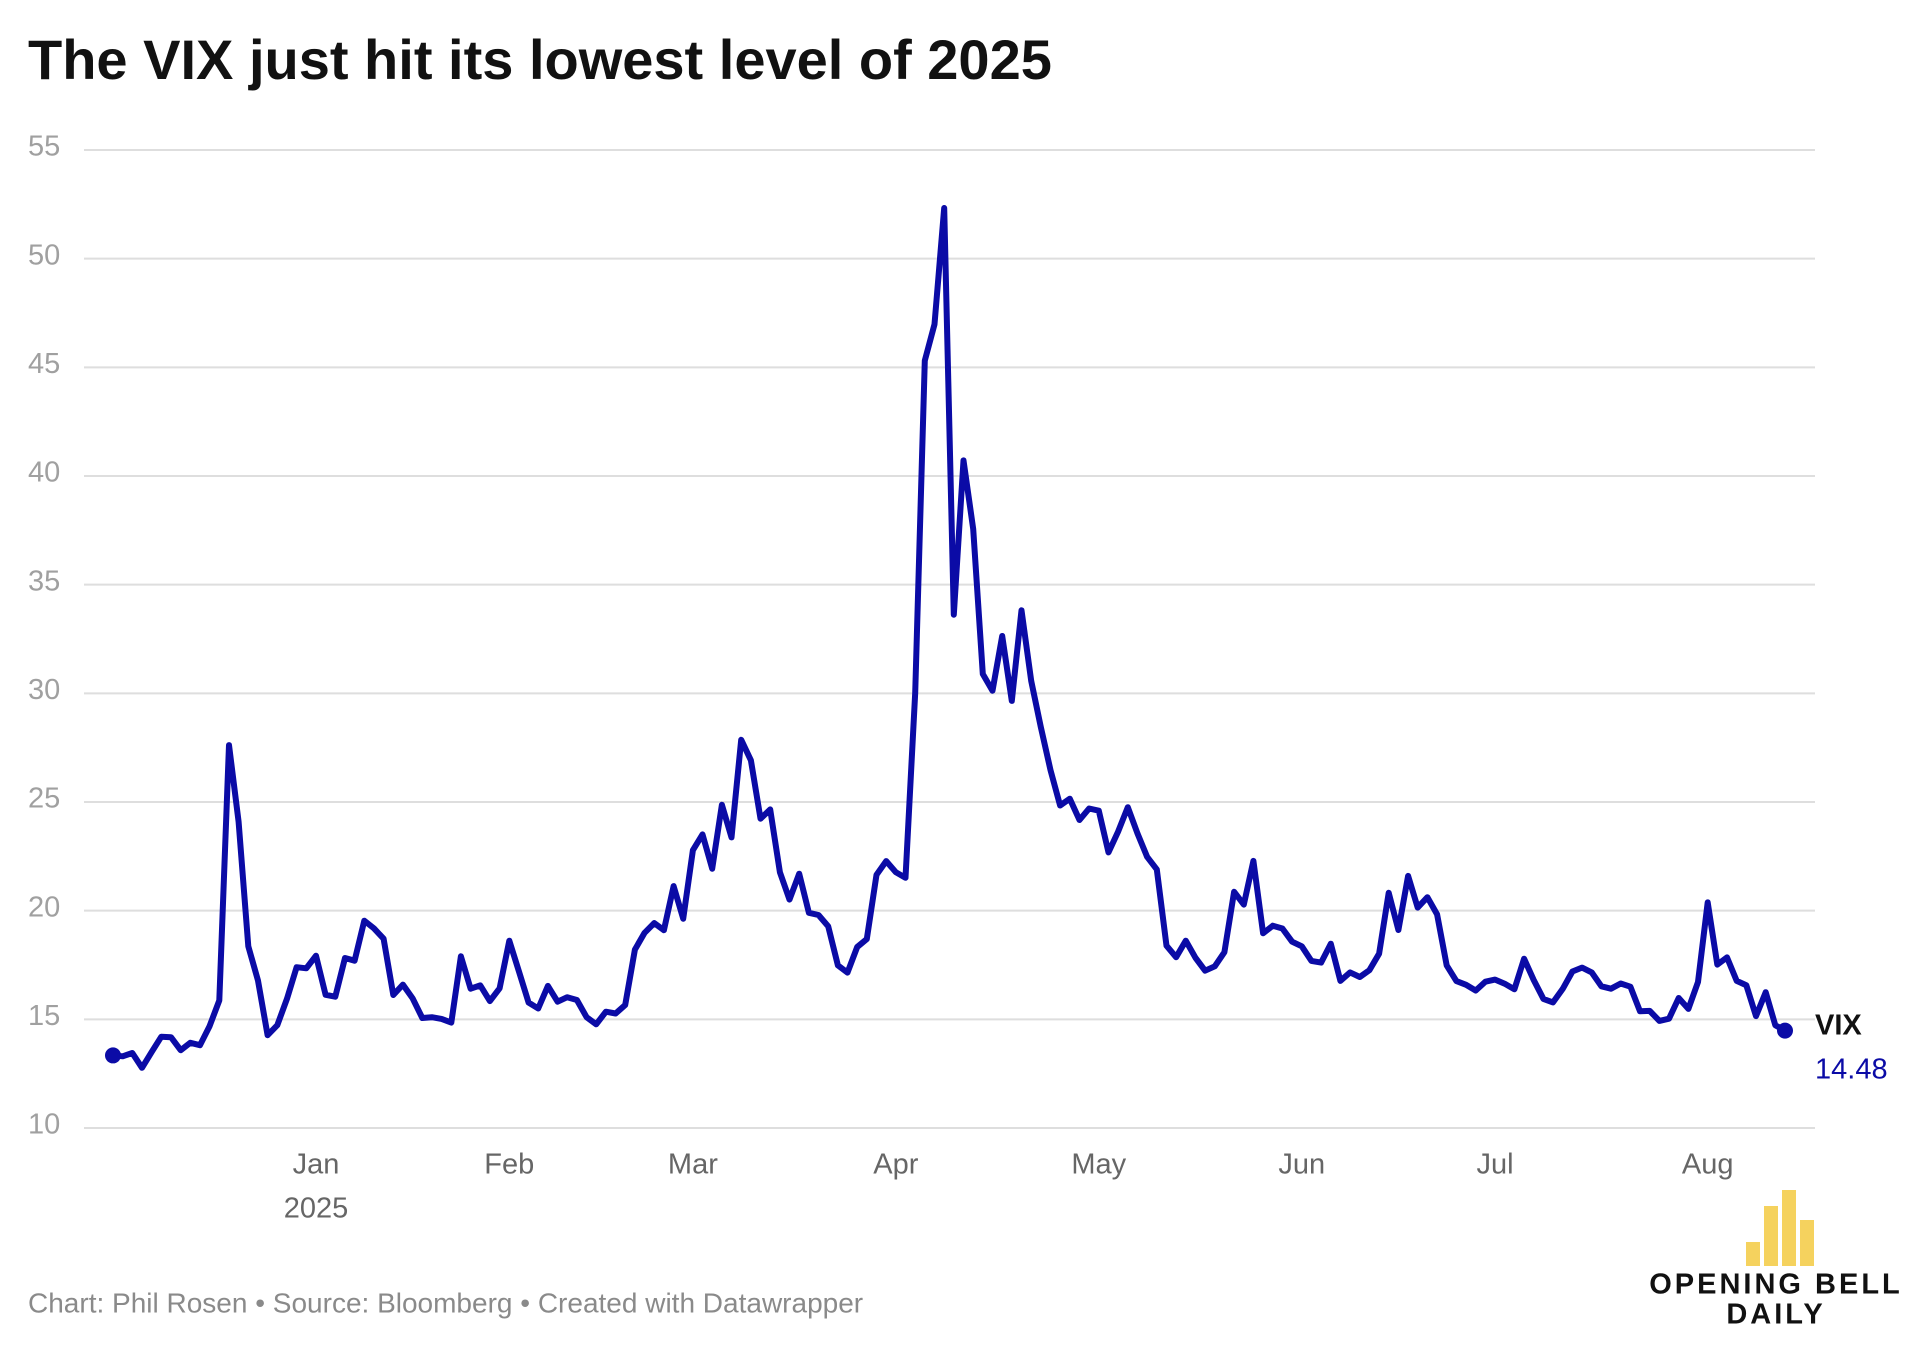 The image size is (1920, 1347). Describe the element at coordinates (509, 1165) in the screenshot. I see `x-tick-label: Feb` at that location.